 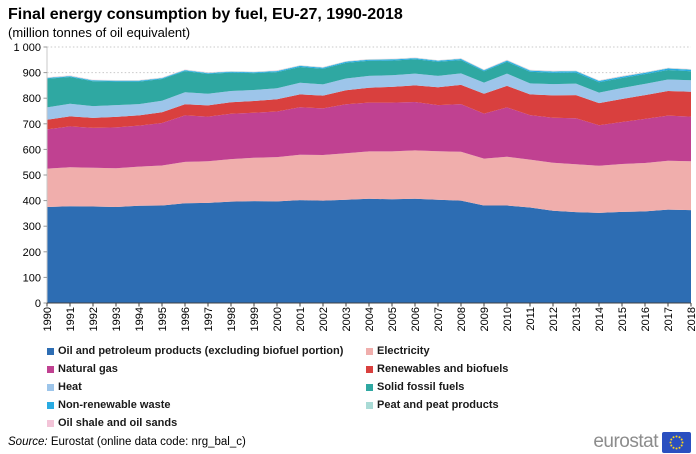 What do you see at coordinates (32, 150) in the screenshot?
I see `y-axis-label: 600` at bounding box center [32, 150].